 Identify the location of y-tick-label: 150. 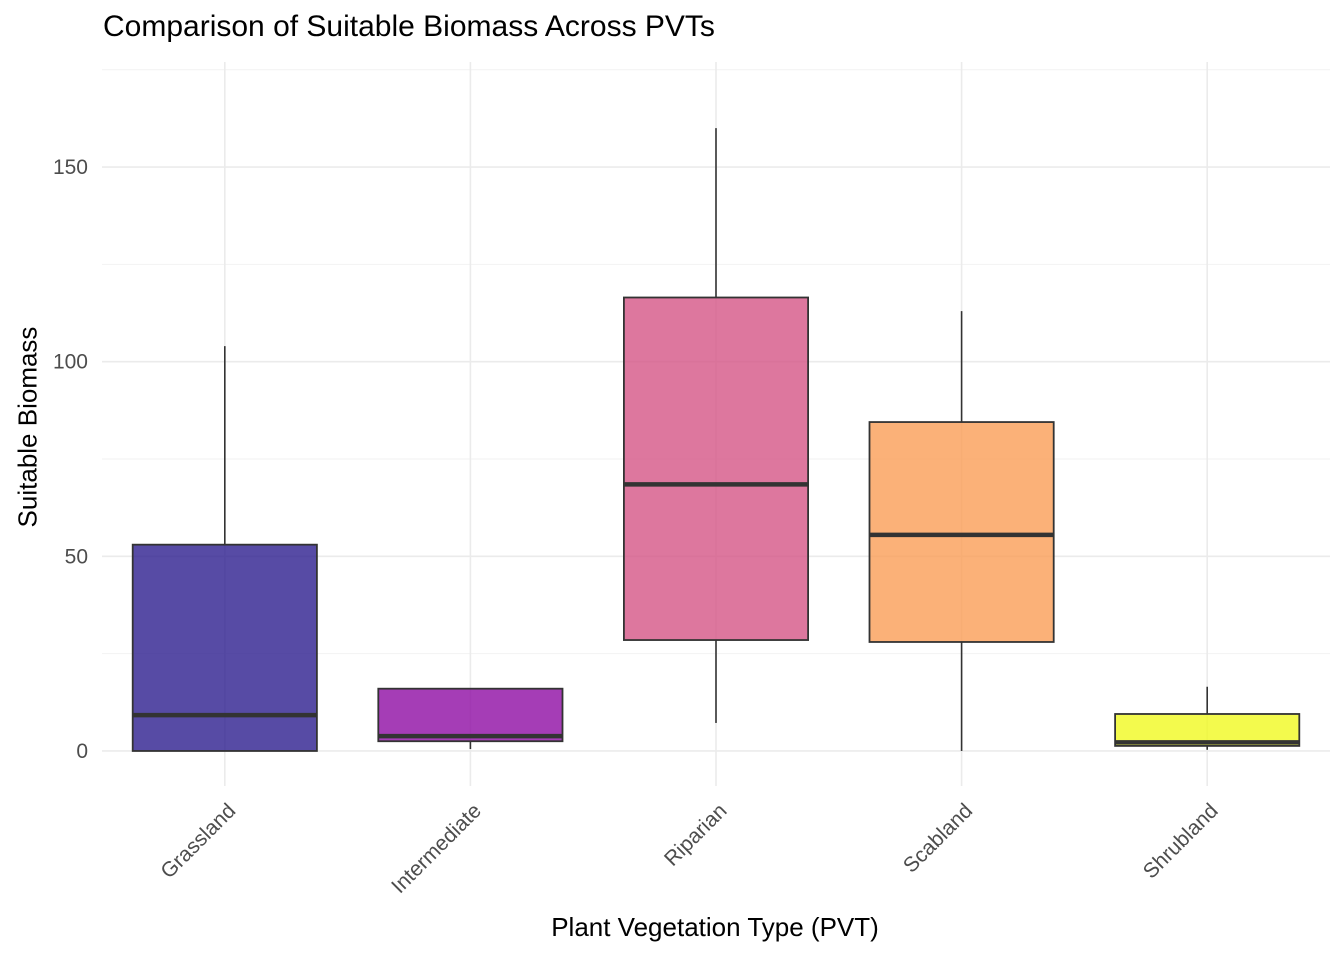
(70, 167).